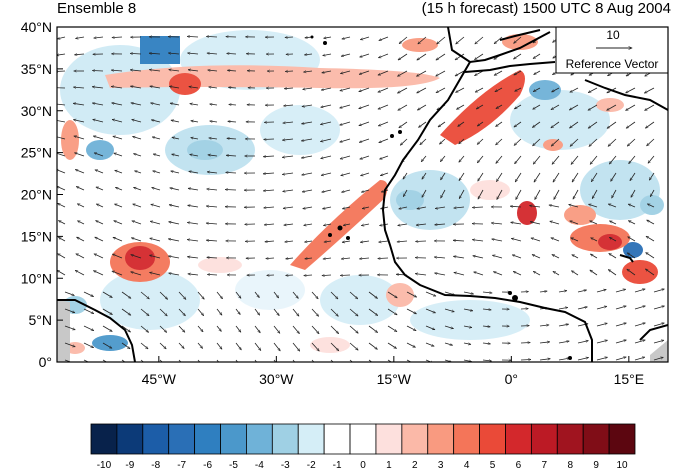 The height and width of the screenshot is (471, 673). I want to click on colorbar-label: 10, so click(622, 465).